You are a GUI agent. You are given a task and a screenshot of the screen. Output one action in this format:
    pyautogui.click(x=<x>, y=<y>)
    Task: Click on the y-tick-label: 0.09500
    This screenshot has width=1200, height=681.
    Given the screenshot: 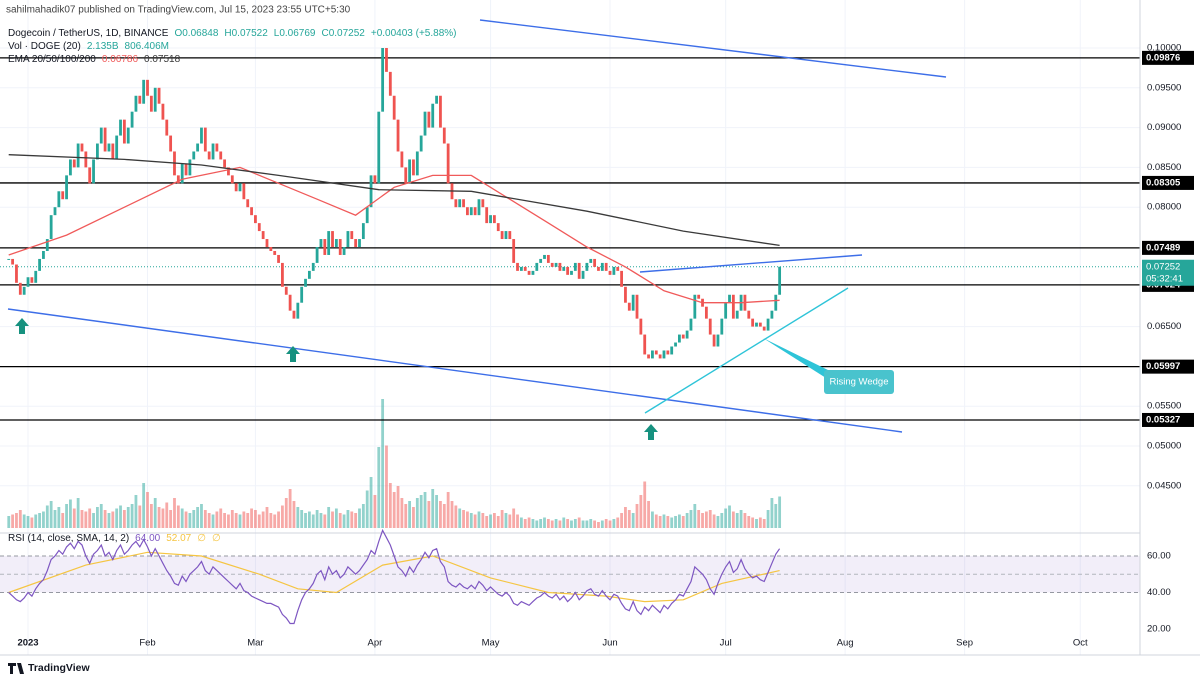 What is the action you would take?
    pyautogui.click(x=1164, y=87)
    